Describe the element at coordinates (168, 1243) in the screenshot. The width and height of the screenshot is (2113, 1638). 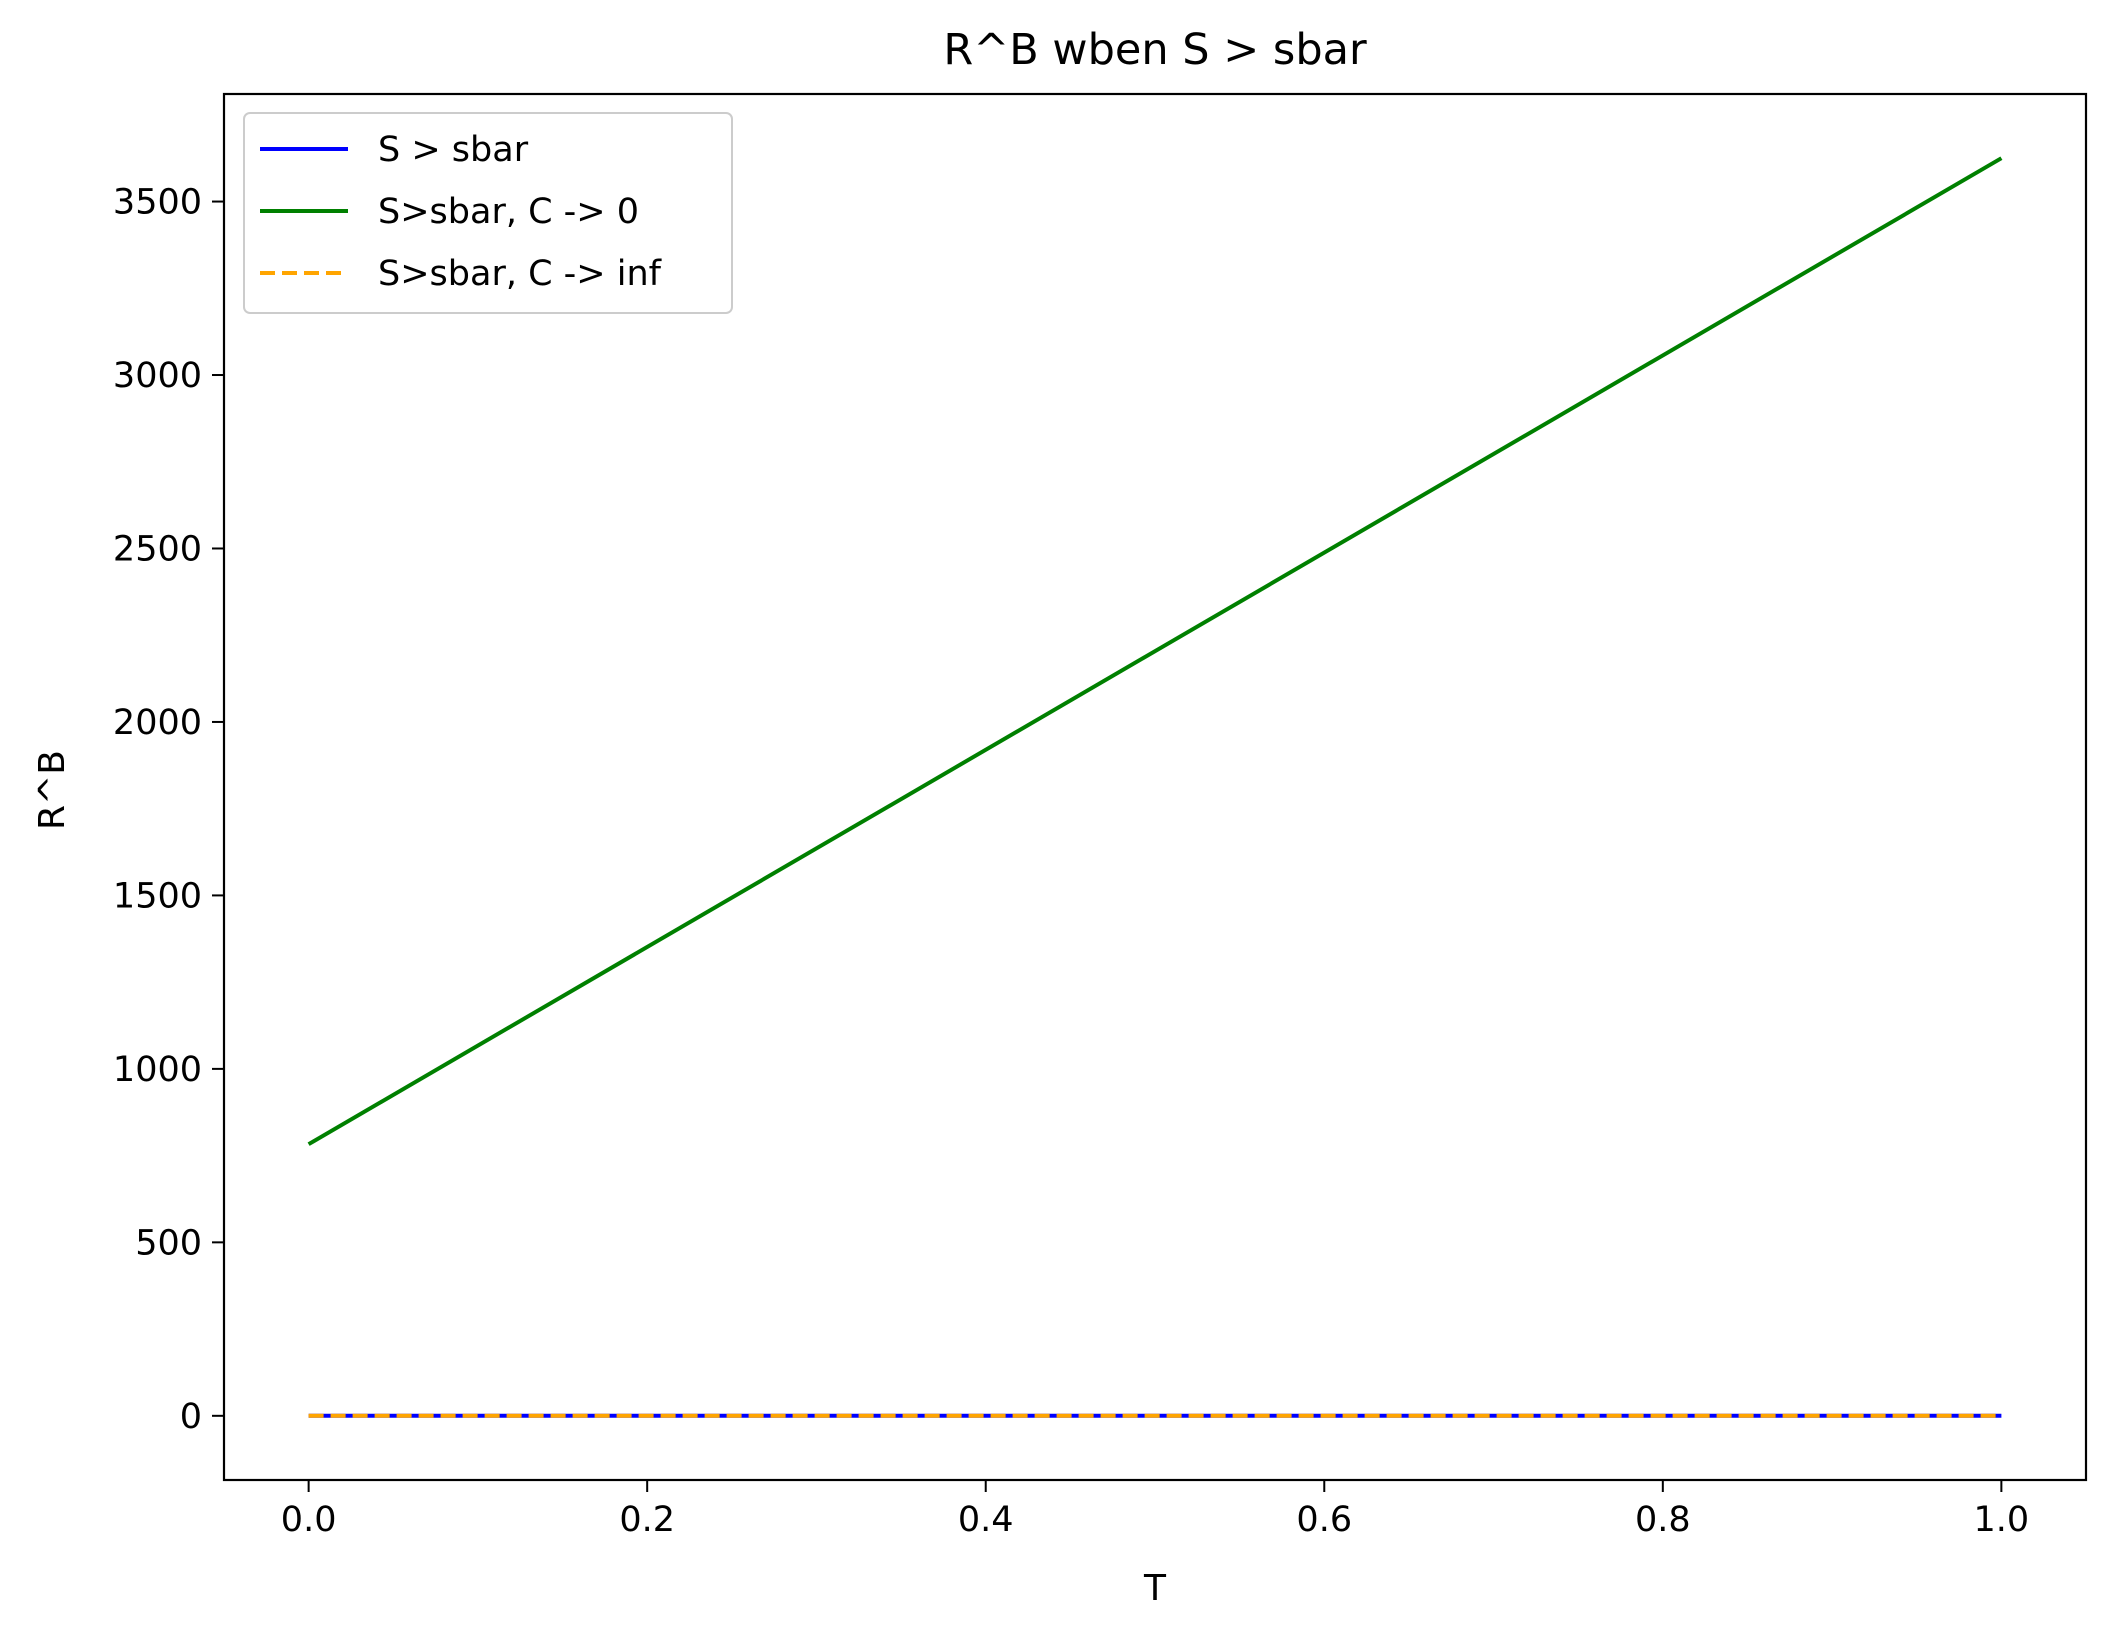
I see `y-tick-label: 500` at that location.